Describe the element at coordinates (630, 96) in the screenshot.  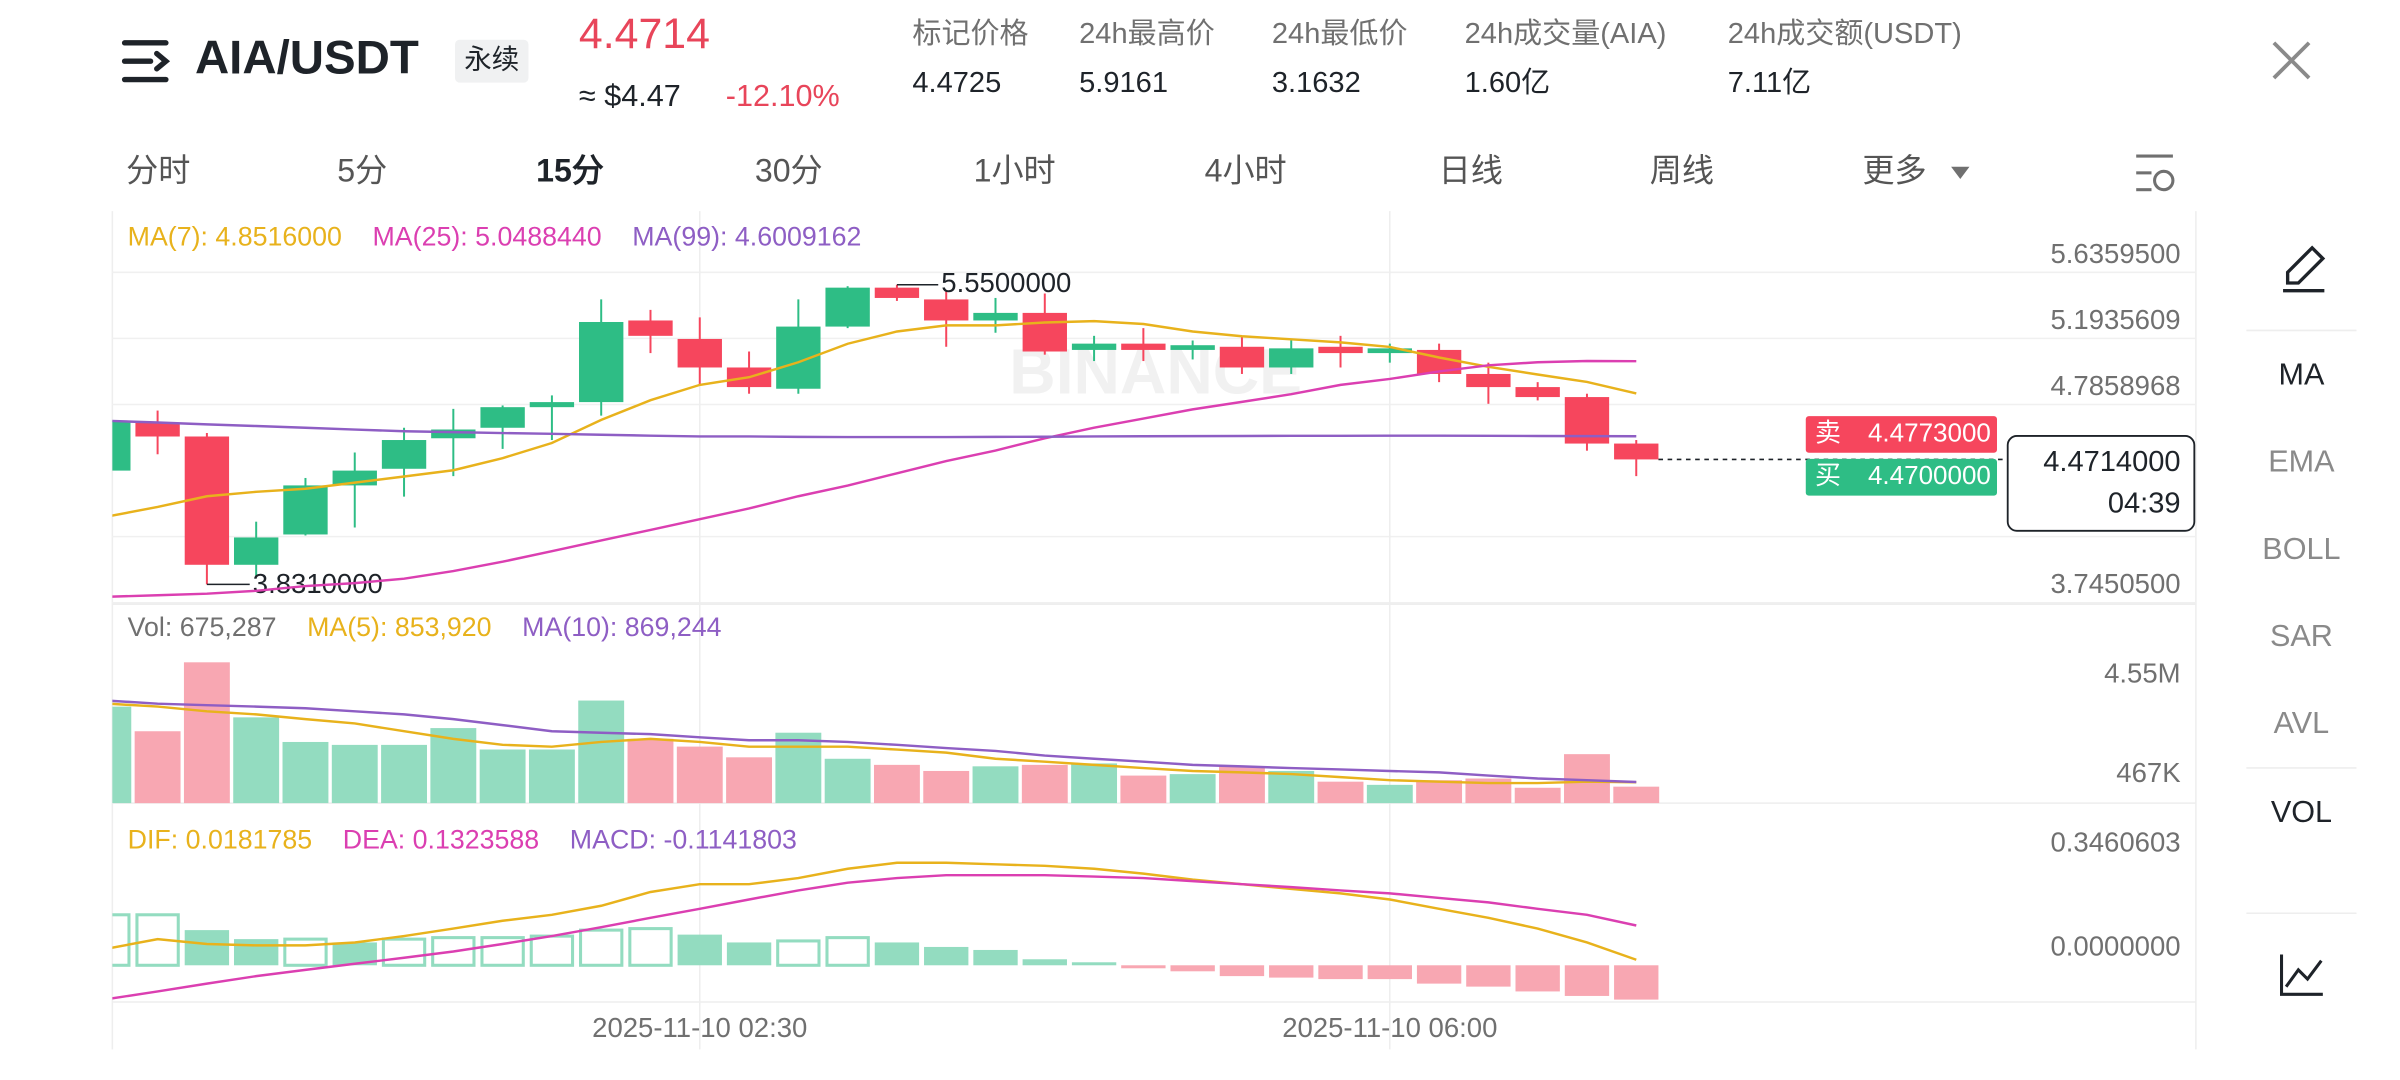
I see `usd-price: ≈ $4.47` at that location.